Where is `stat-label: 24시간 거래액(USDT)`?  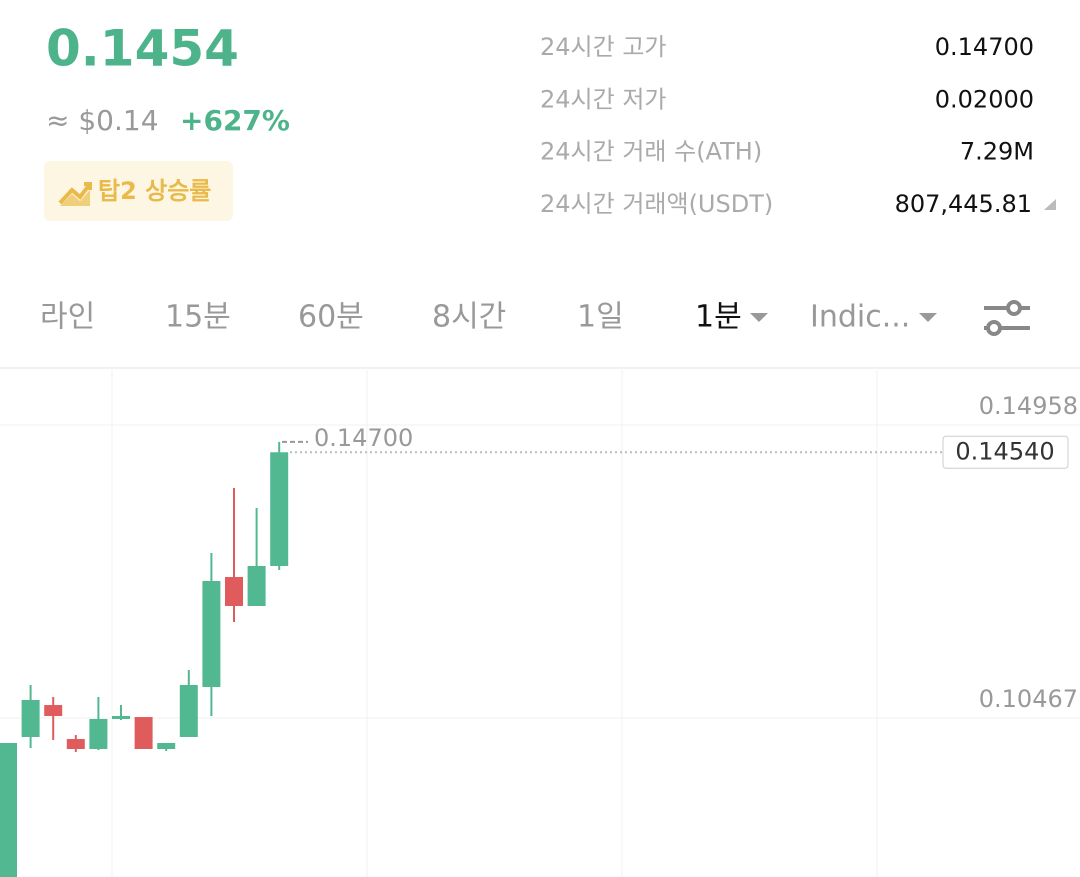 stat-label: 24시간 거래액(USDT) is located at coordinates (656, 204).